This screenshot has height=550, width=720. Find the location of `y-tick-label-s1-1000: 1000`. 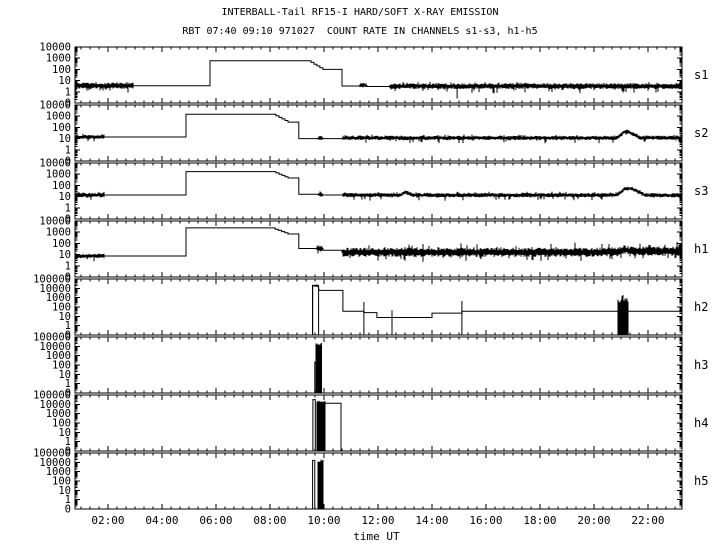

y-tick-label-s1-1000: 1000 is located at coordinates (58, 59).